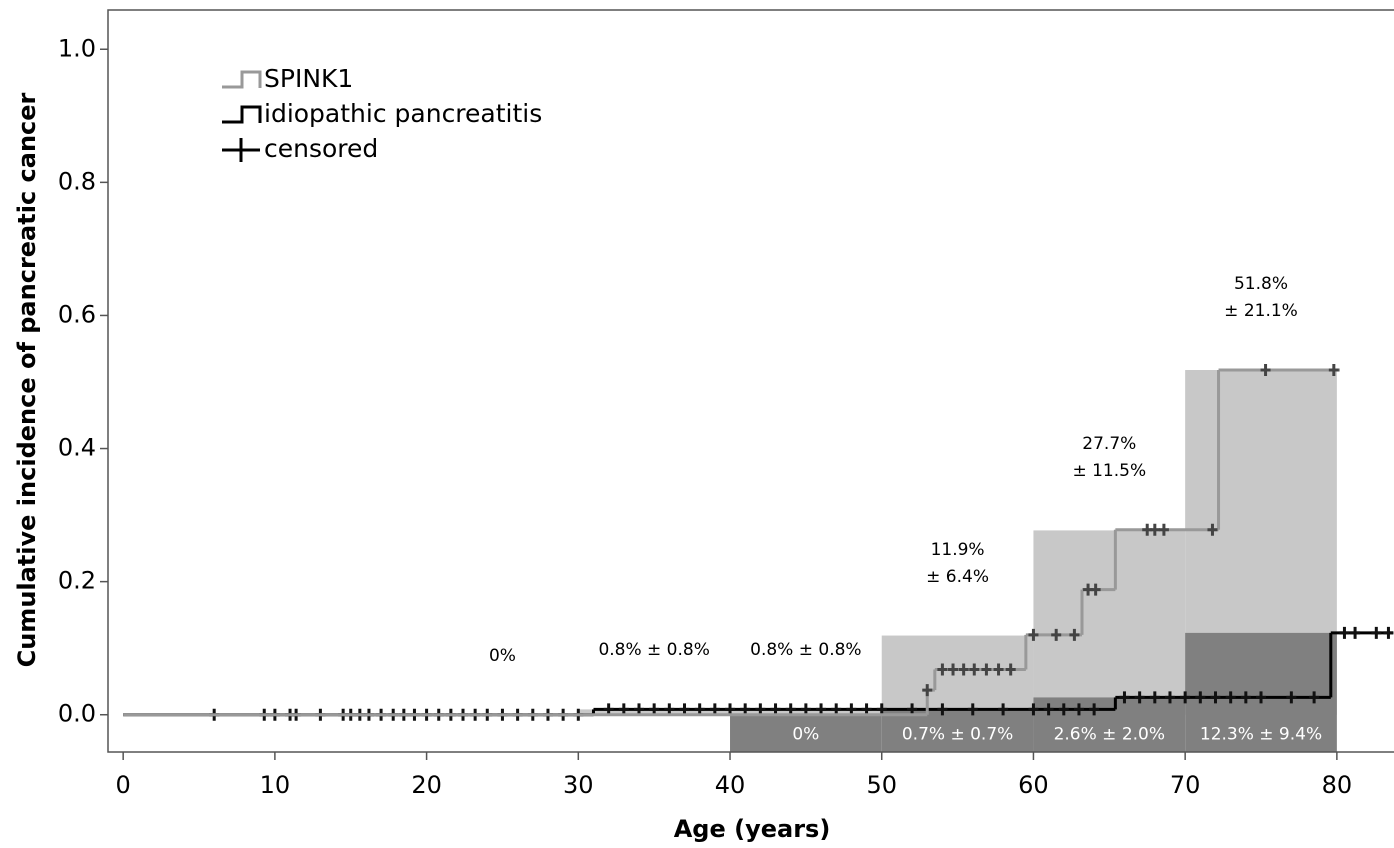 The height and width of the screenshot is (848, 1394). Describe the element at coordinates (957, 734) in the screenshot. I see `interval-label: 0.7% ± 0.7%` at that location.